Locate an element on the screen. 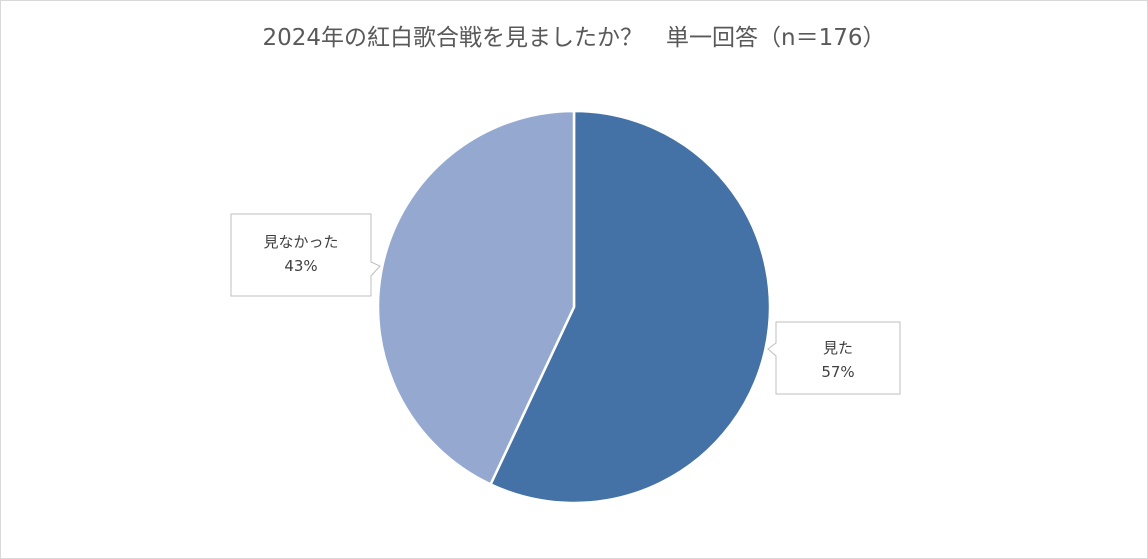 This screenshot has width=1148, height=559. data-label-category: 見なかった is located at coordinates (301, 242).